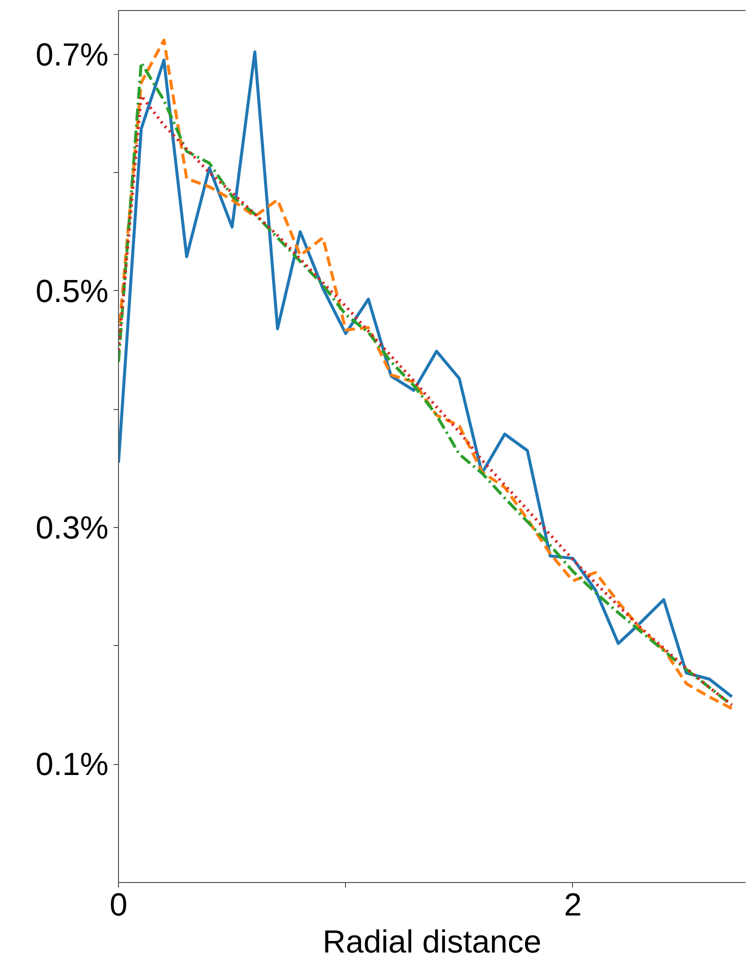 The height and width of the screenshot is (962, 750). I want to click on x-tick-label: 2, so click(573, 904).